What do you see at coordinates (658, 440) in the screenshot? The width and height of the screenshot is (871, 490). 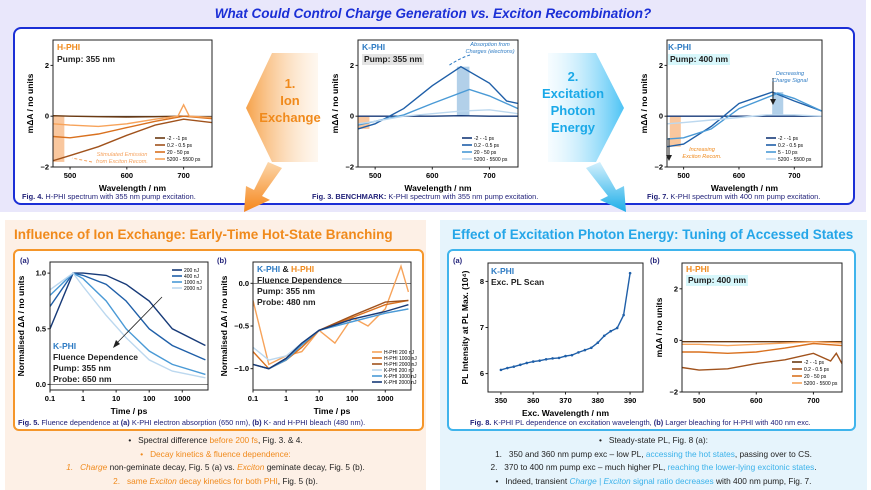 I see `right-b1-t1: Steady-state PL, Fig. 8 (a):` at bounding box center [658, 440].